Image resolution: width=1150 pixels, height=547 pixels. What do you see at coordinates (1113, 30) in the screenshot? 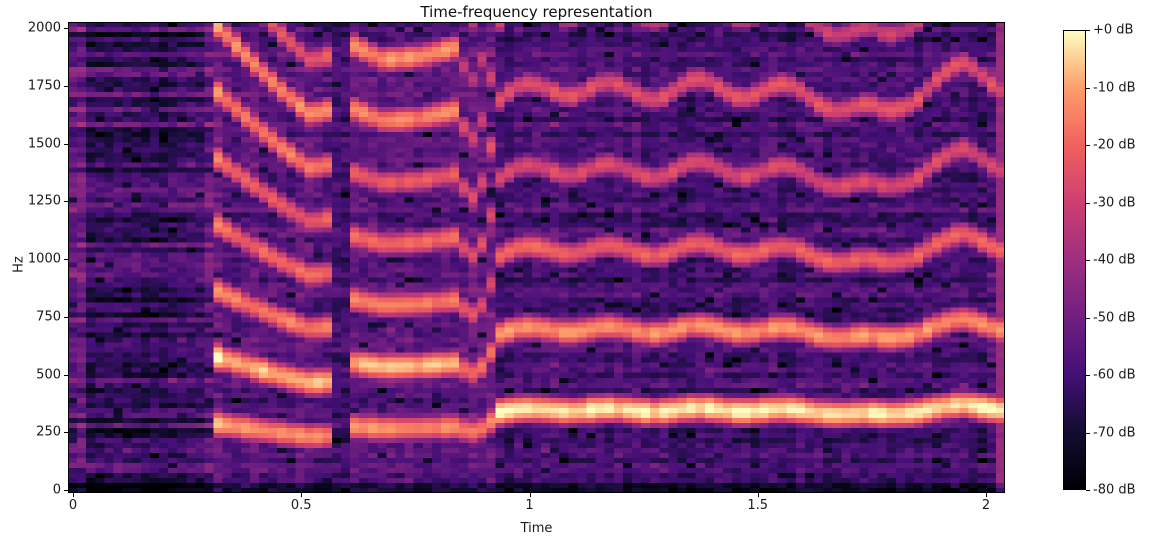
I see `colorbar-tick-label: +0 dB` at bounding box center [1113, 30].